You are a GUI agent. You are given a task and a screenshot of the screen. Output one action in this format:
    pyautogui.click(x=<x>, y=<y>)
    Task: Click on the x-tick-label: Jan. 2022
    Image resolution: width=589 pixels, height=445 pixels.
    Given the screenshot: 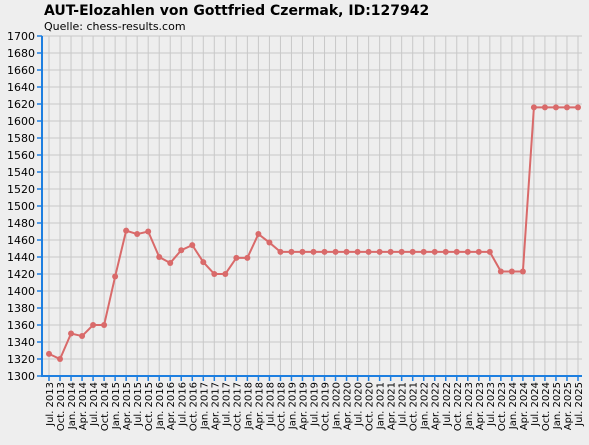 What is the action you would take?
    pyautogui.click(x=425, y=406)
    